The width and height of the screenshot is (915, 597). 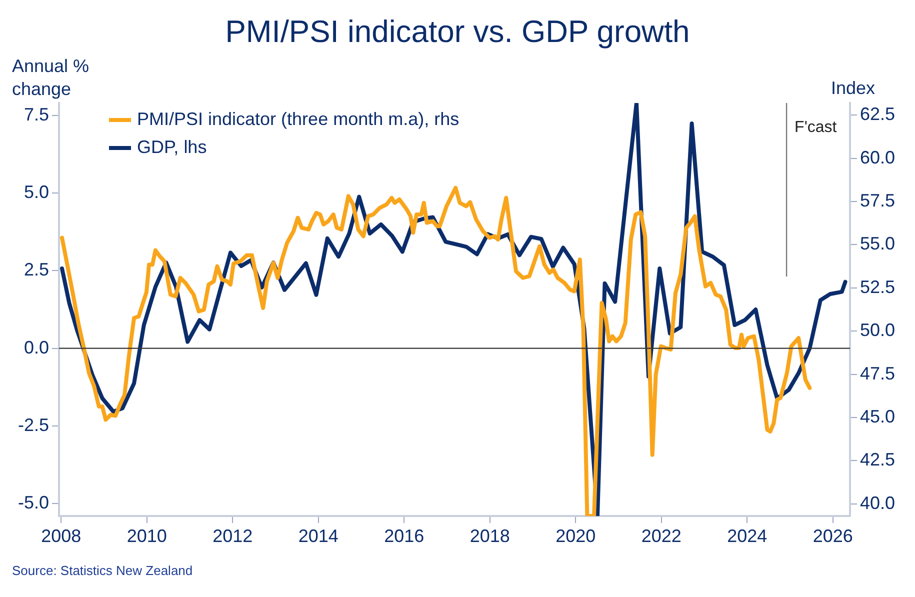 I want to click on y2-tick-label: 42.5, so click(x=878, y=460).